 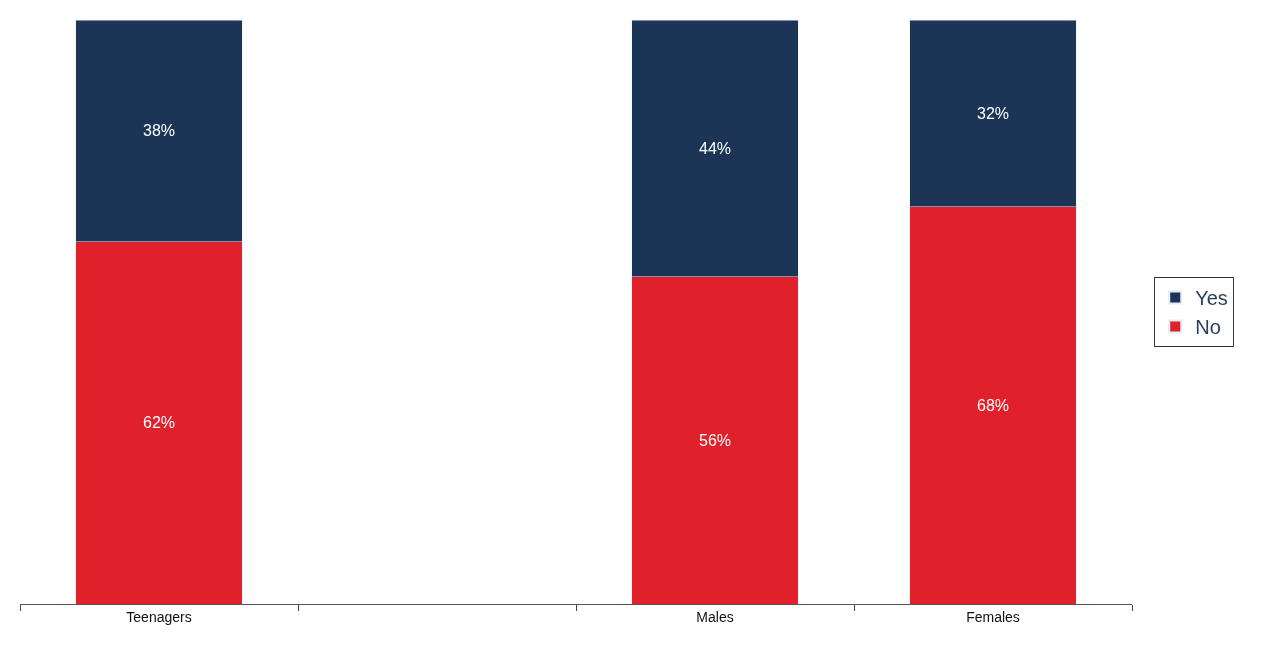 I want to click on x-tick-label: Females, so click(x=993, y=616).